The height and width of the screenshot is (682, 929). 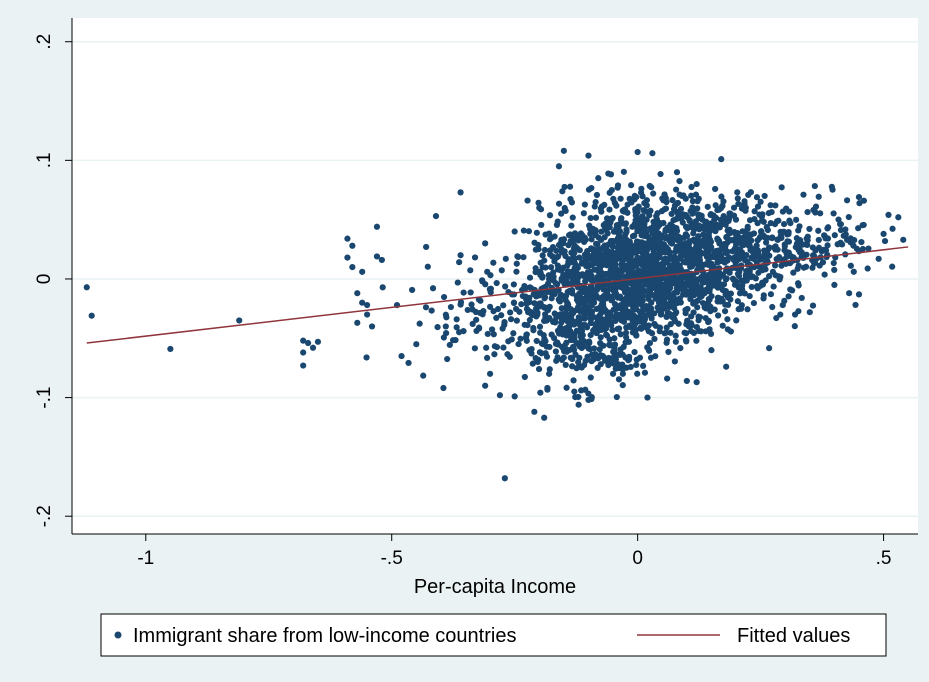 What do you see at coordinates (44, 516) in the screenshot?
I see `y-tick-label: -.2` at bounding box center [44, 516].